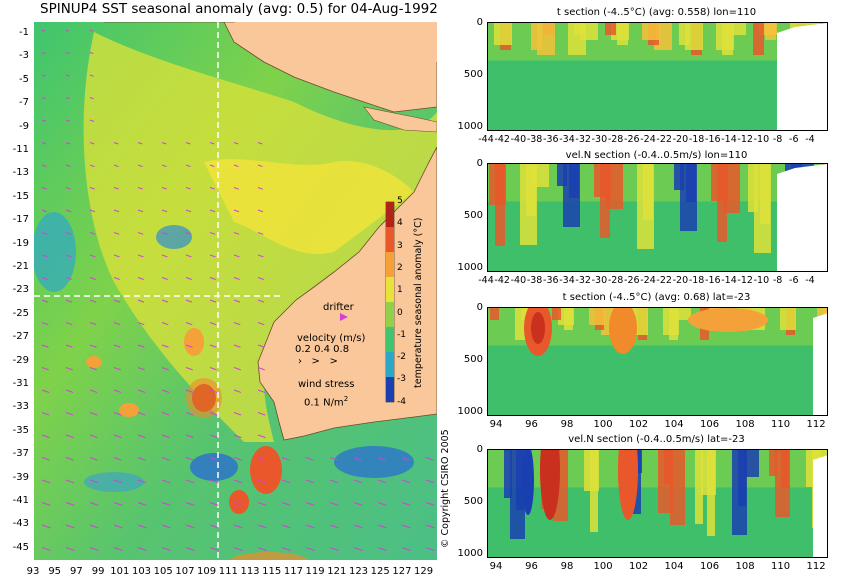 The width and height of the screenshot is (850, 580). What do you see at coordinates (16, 384) in the screenshot?
I see `map-lat-tick: -31` at bounding box center [16, 384].